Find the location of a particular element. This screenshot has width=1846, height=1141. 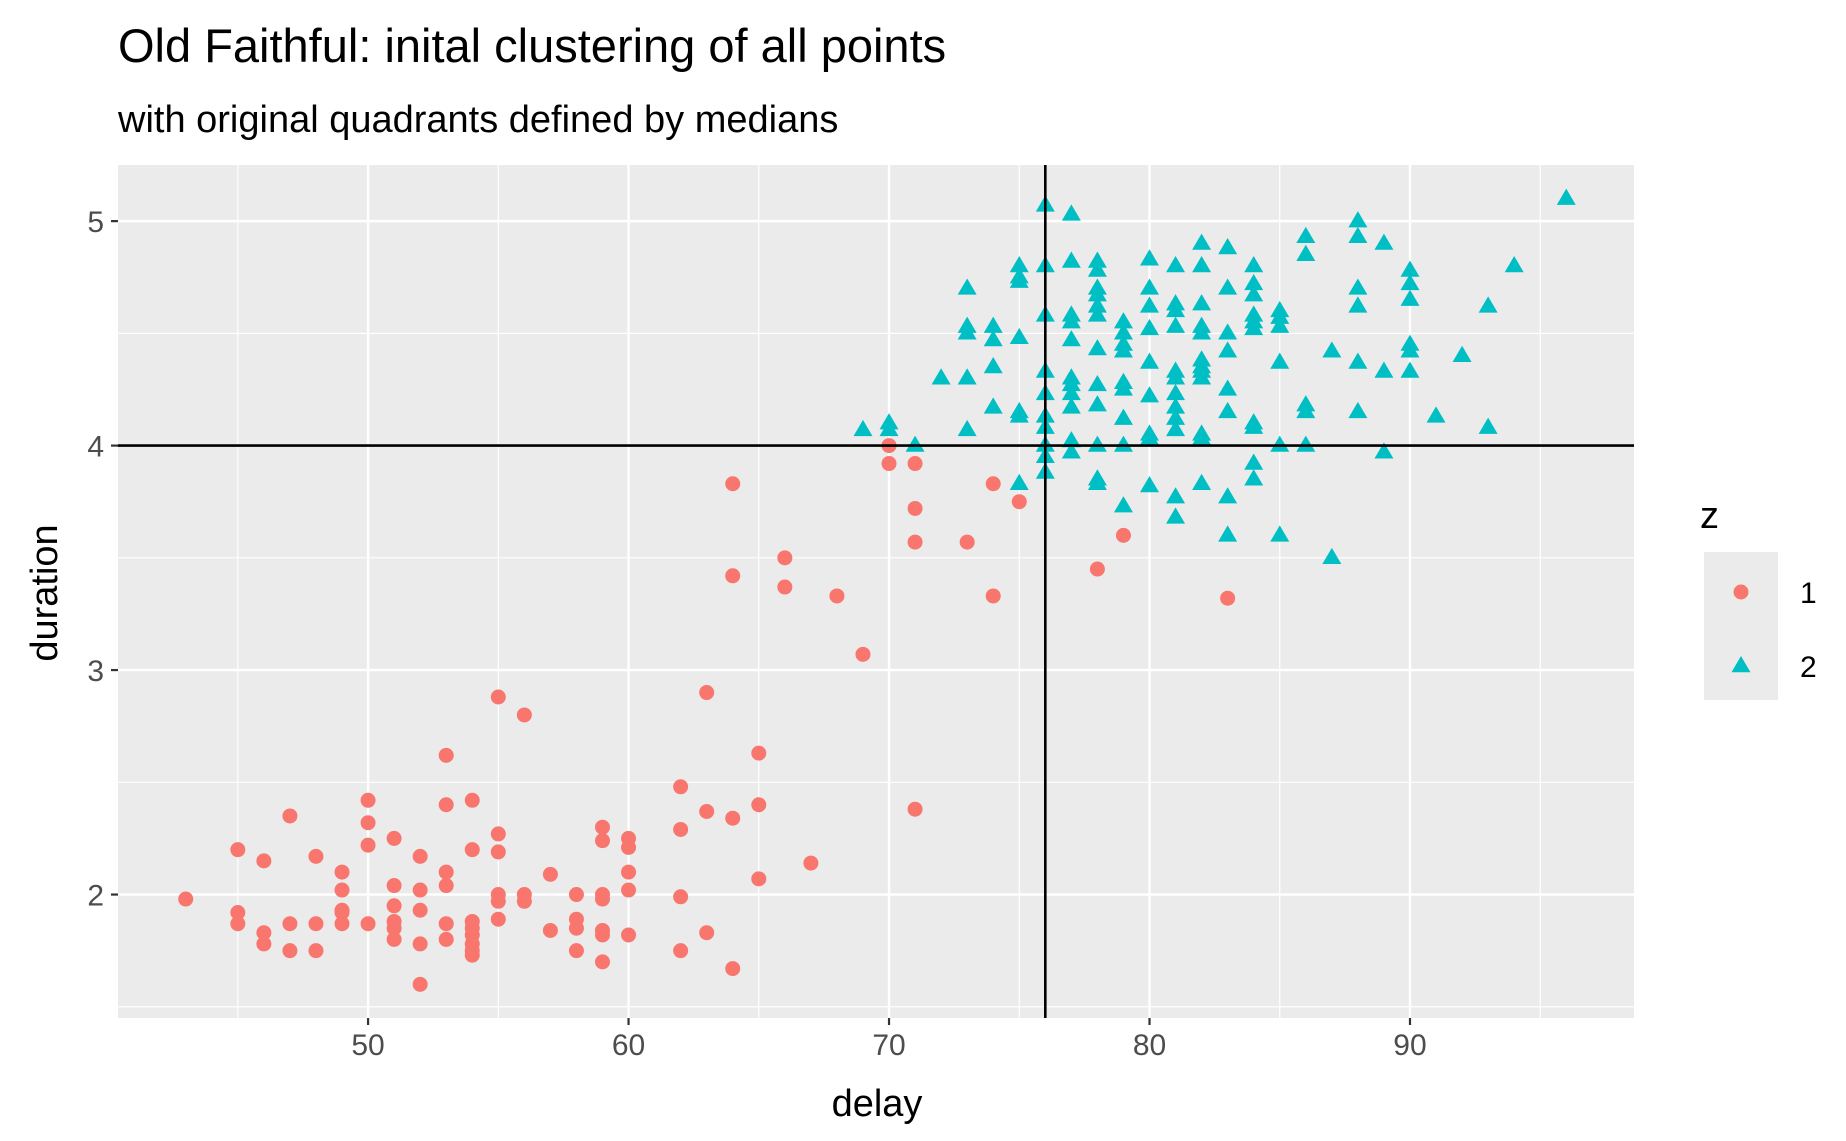

y-tick-label: 4 is located at coordinates (95, 447).